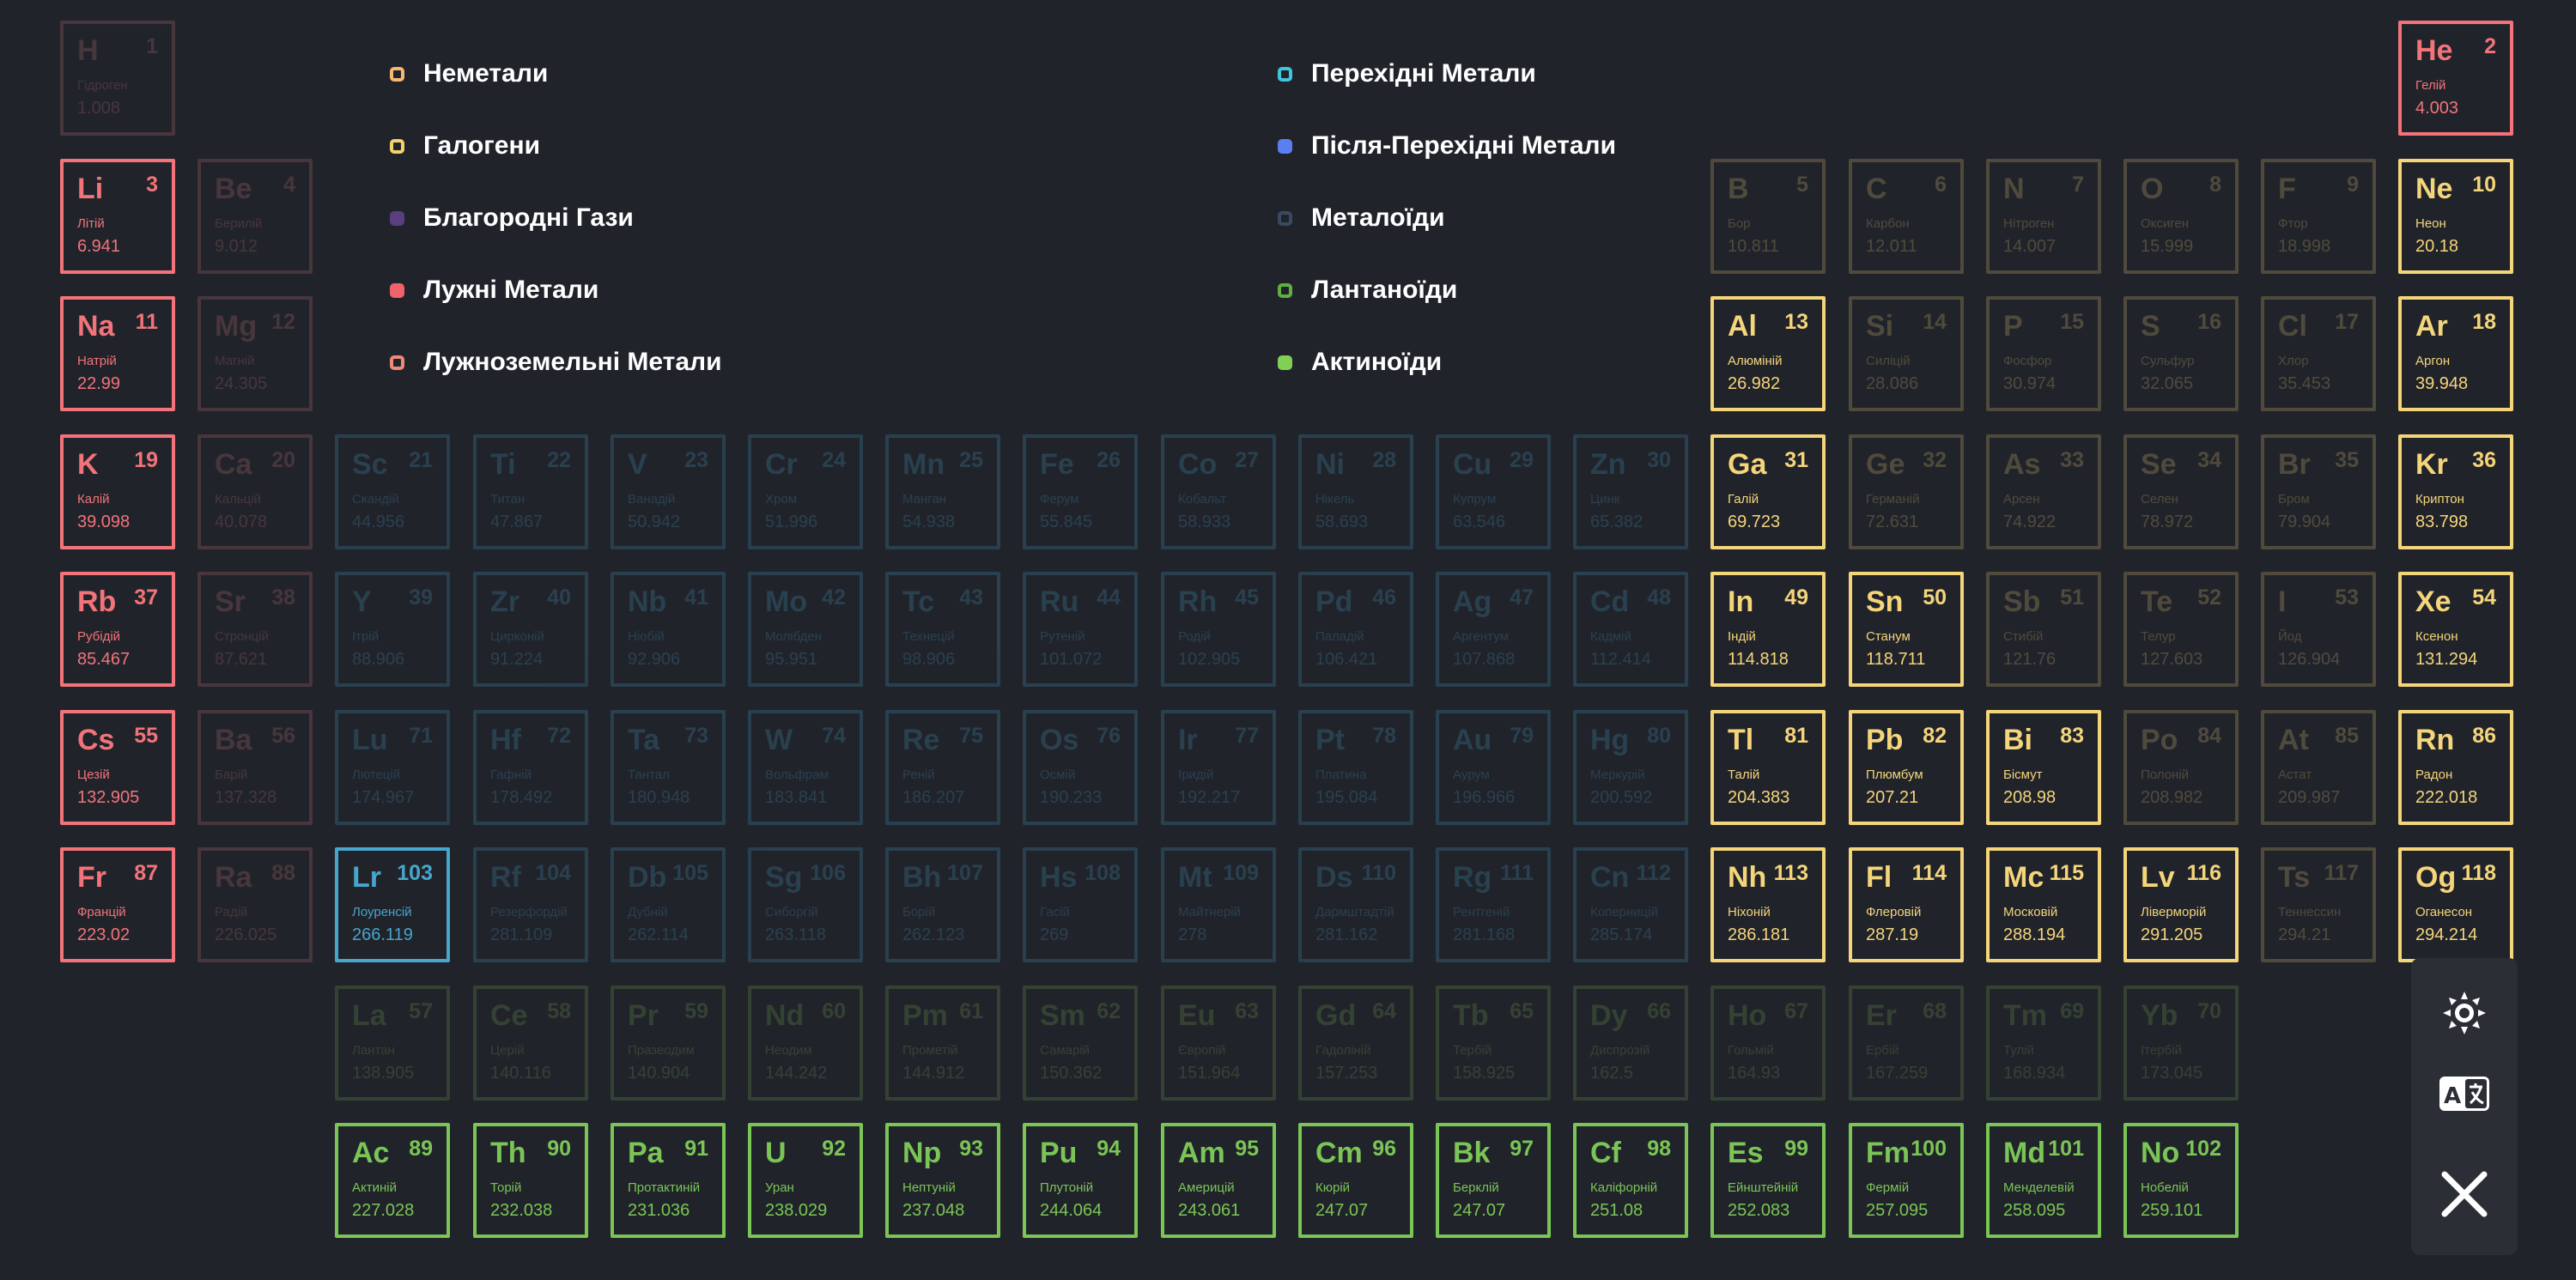 Image resolution: width=2576 pixels, height=1280 pixels. What do you see at coordinates (669, 491) in the screenshot?
I see `element-tile: V 23 Ванадій 50.942` at bounding box center [669, 491].